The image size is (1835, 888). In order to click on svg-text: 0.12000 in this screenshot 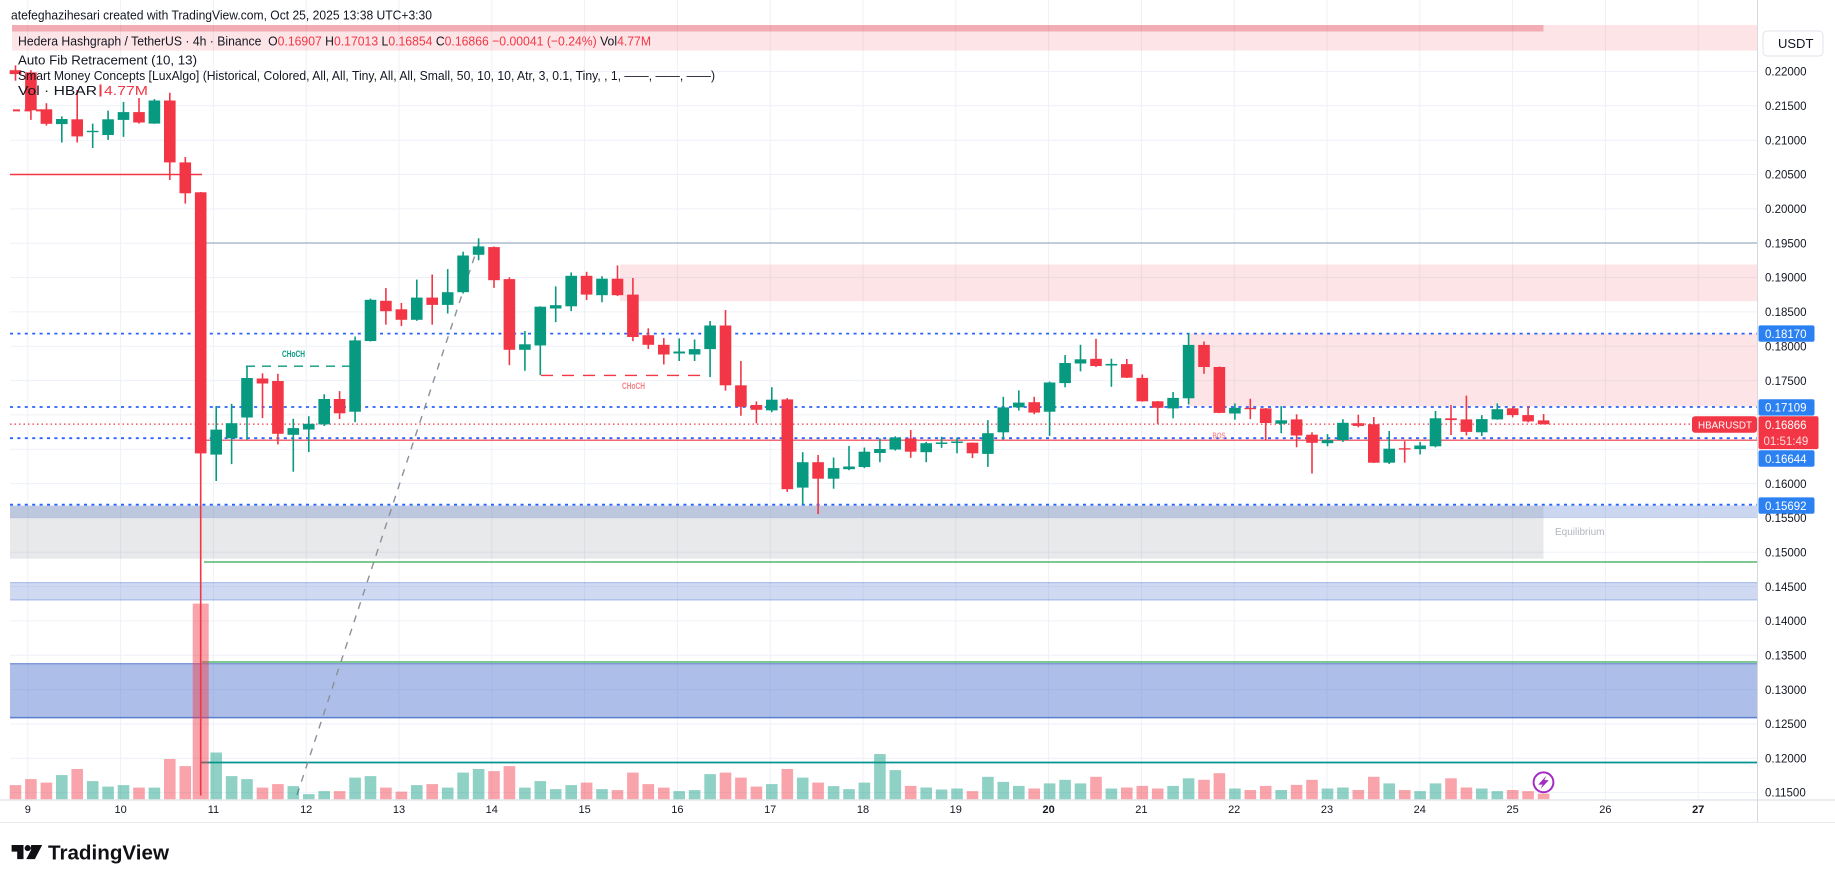, I will do `click(1786, 760)`.